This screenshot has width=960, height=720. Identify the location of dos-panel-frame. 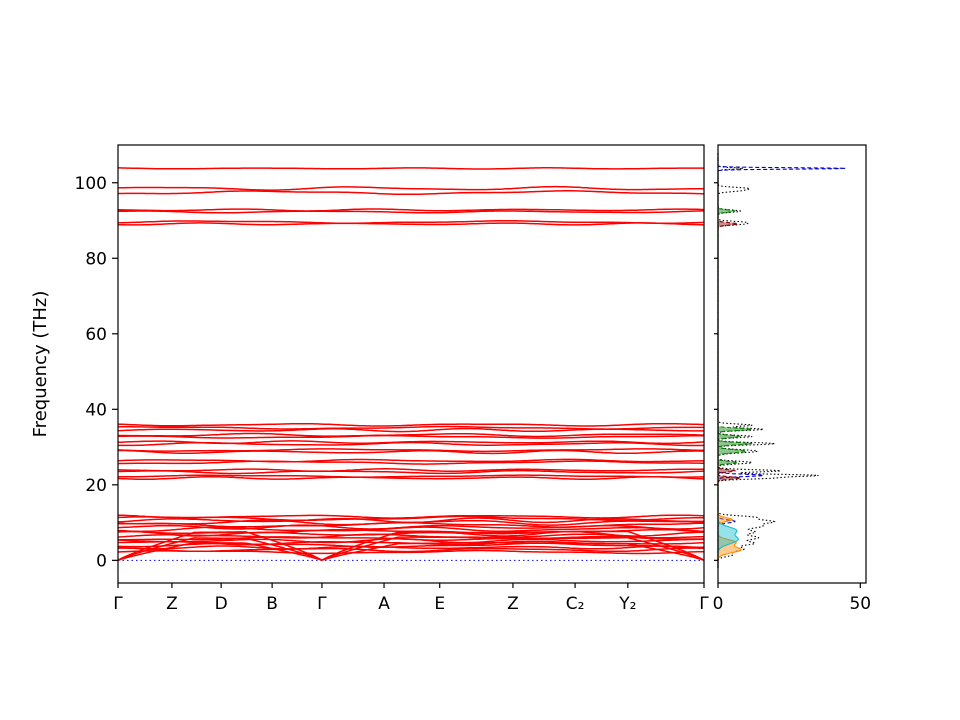
(792, 364).